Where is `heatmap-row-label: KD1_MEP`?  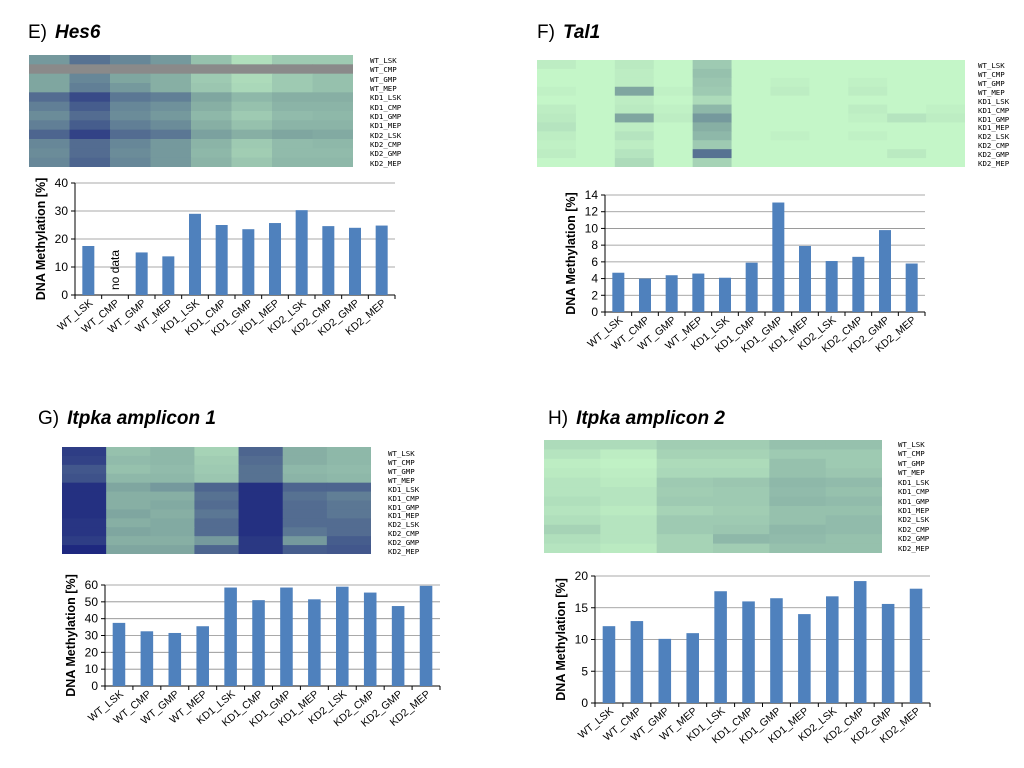 heatmap-row-label: KD1_MEP is located at coordinates (914, 510).